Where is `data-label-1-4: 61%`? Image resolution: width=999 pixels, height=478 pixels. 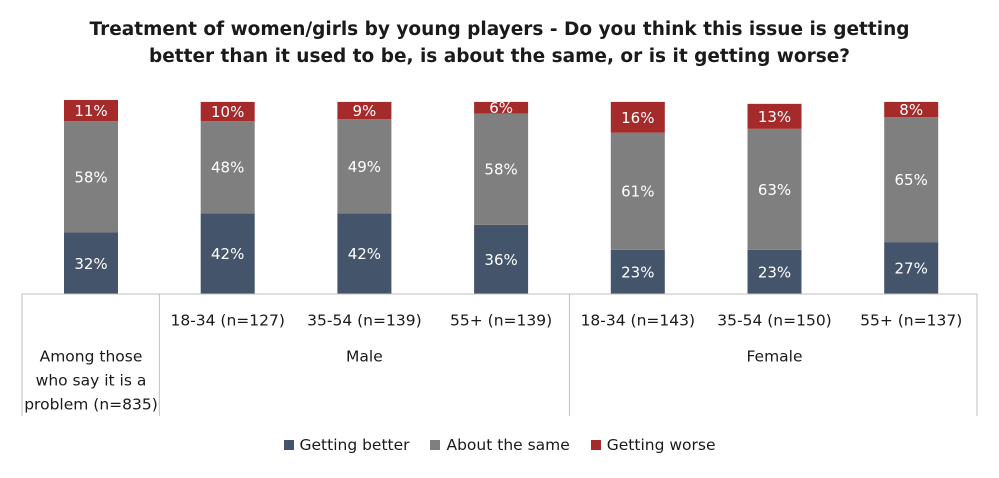
data-label-1-4: 61% is located at coordinates (637, 192).